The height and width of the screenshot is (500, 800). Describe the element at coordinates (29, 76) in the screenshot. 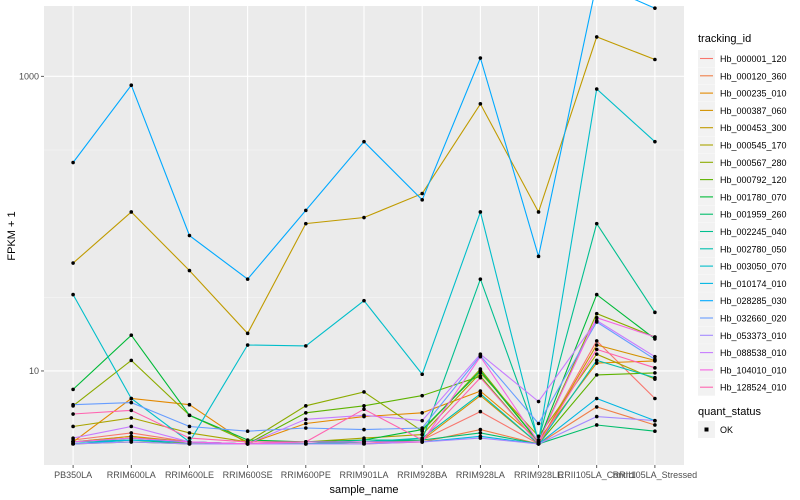

I see `y-tick-label: 1000` at that location.